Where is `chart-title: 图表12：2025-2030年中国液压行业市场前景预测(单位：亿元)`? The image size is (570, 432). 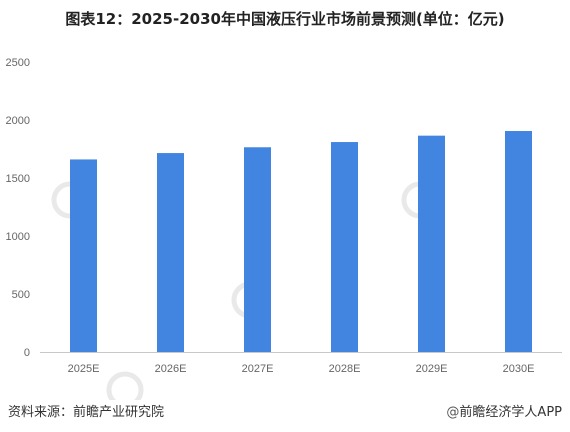
chart-title: 图表12：2025-2030年中国液压行业市场前景预测(单位：亿元) is located at coordinates (285, 19).